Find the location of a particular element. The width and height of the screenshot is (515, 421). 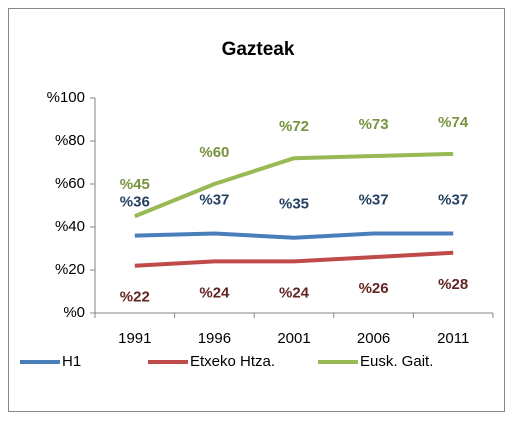

legend-label: Etxeko Htza. is located at coordinates (232, 361).